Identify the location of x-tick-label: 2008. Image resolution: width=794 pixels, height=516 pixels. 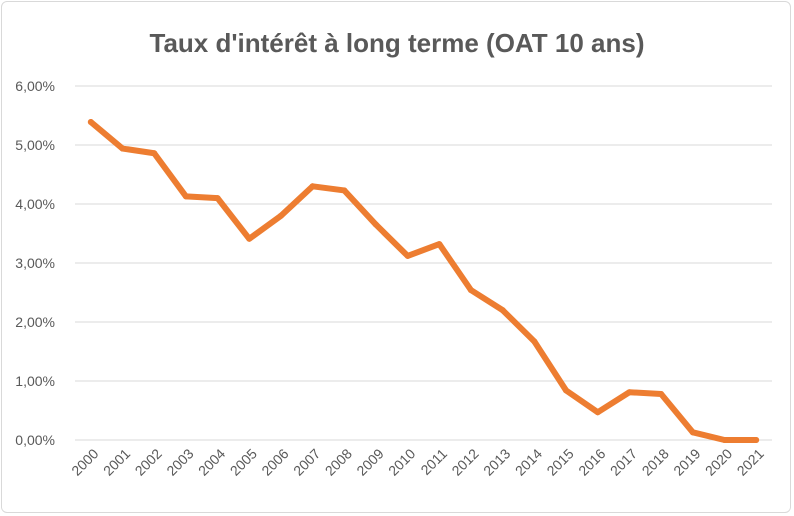
(338, 461).